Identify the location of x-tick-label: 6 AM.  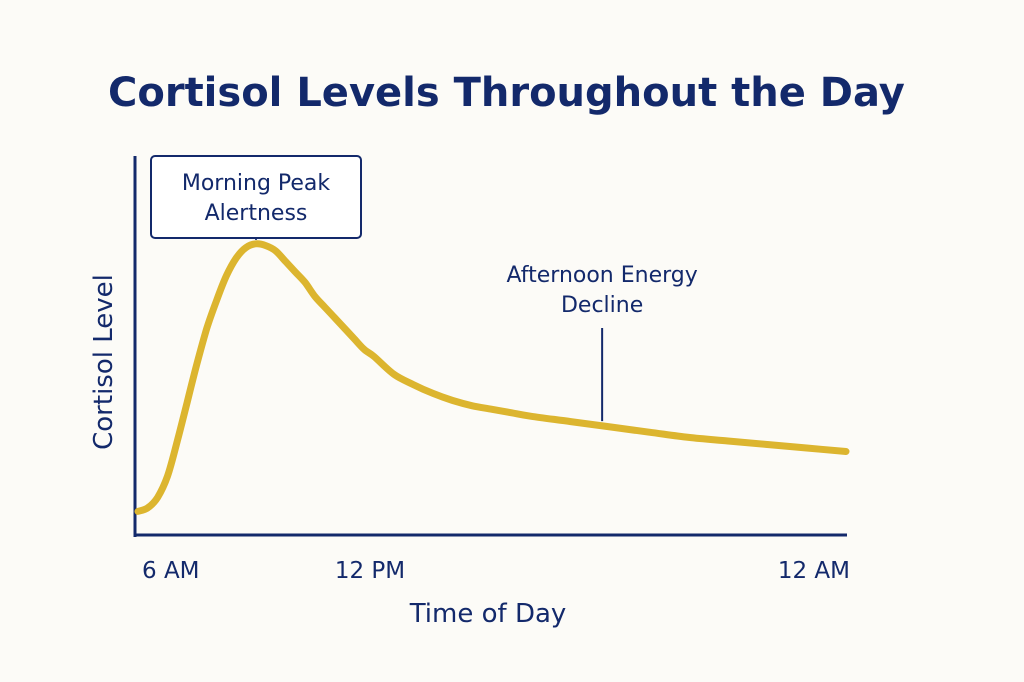
(171, 571).